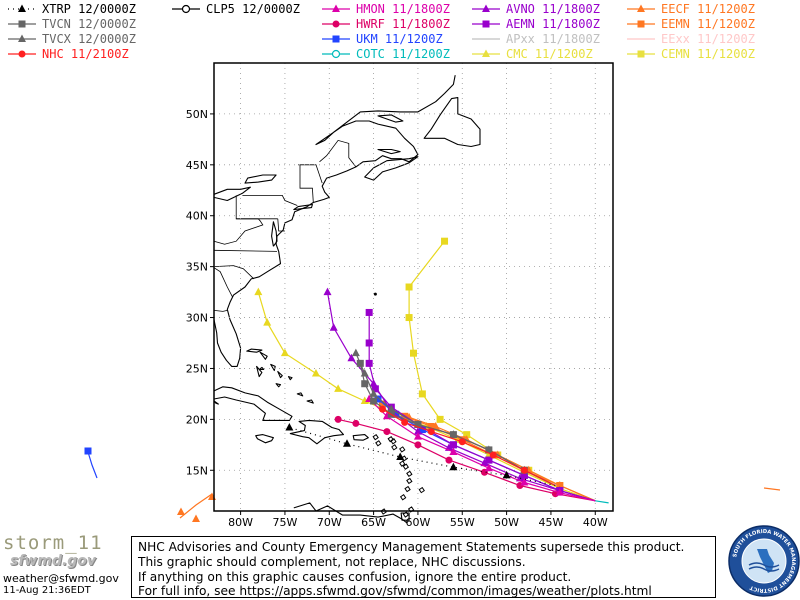  Describe the element at coordinates (232, 194) in the screenshot. I see `lake-erie` at that location.